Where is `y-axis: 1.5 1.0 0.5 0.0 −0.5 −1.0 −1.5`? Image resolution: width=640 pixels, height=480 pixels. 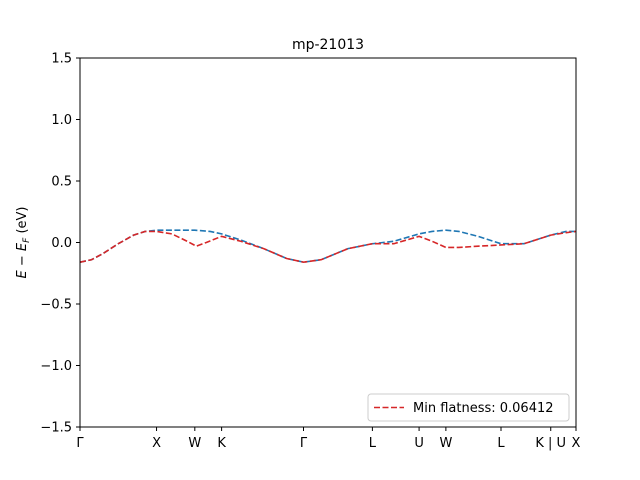 y-axis: 1.5 1.0 0.5 0.0 −0.5 −1.0 −1.5 is located at coordinates (60, 244).